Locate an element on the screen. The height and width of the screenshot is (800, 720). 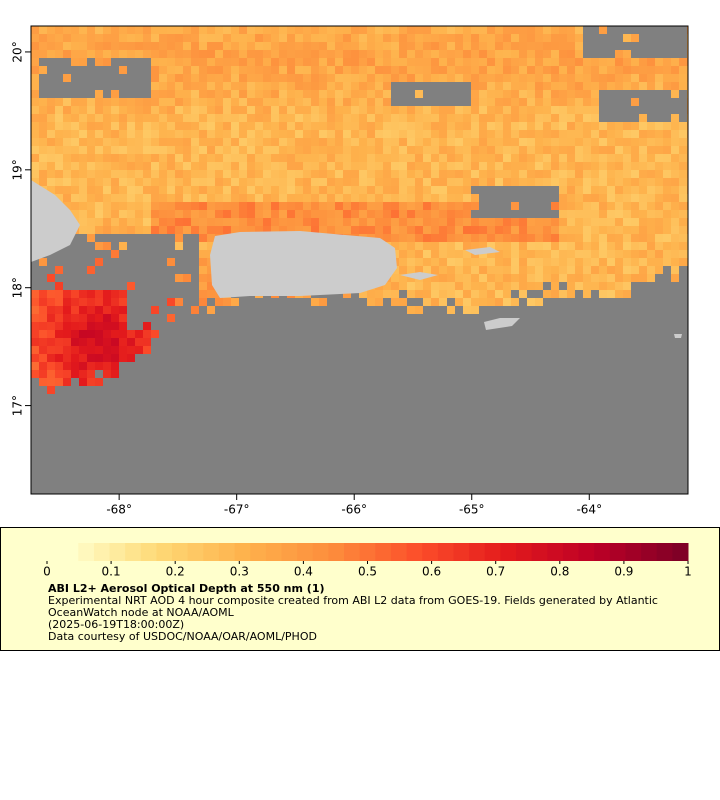
colorbar-tick-label: 0.5 is located at coordinates (367, 572).